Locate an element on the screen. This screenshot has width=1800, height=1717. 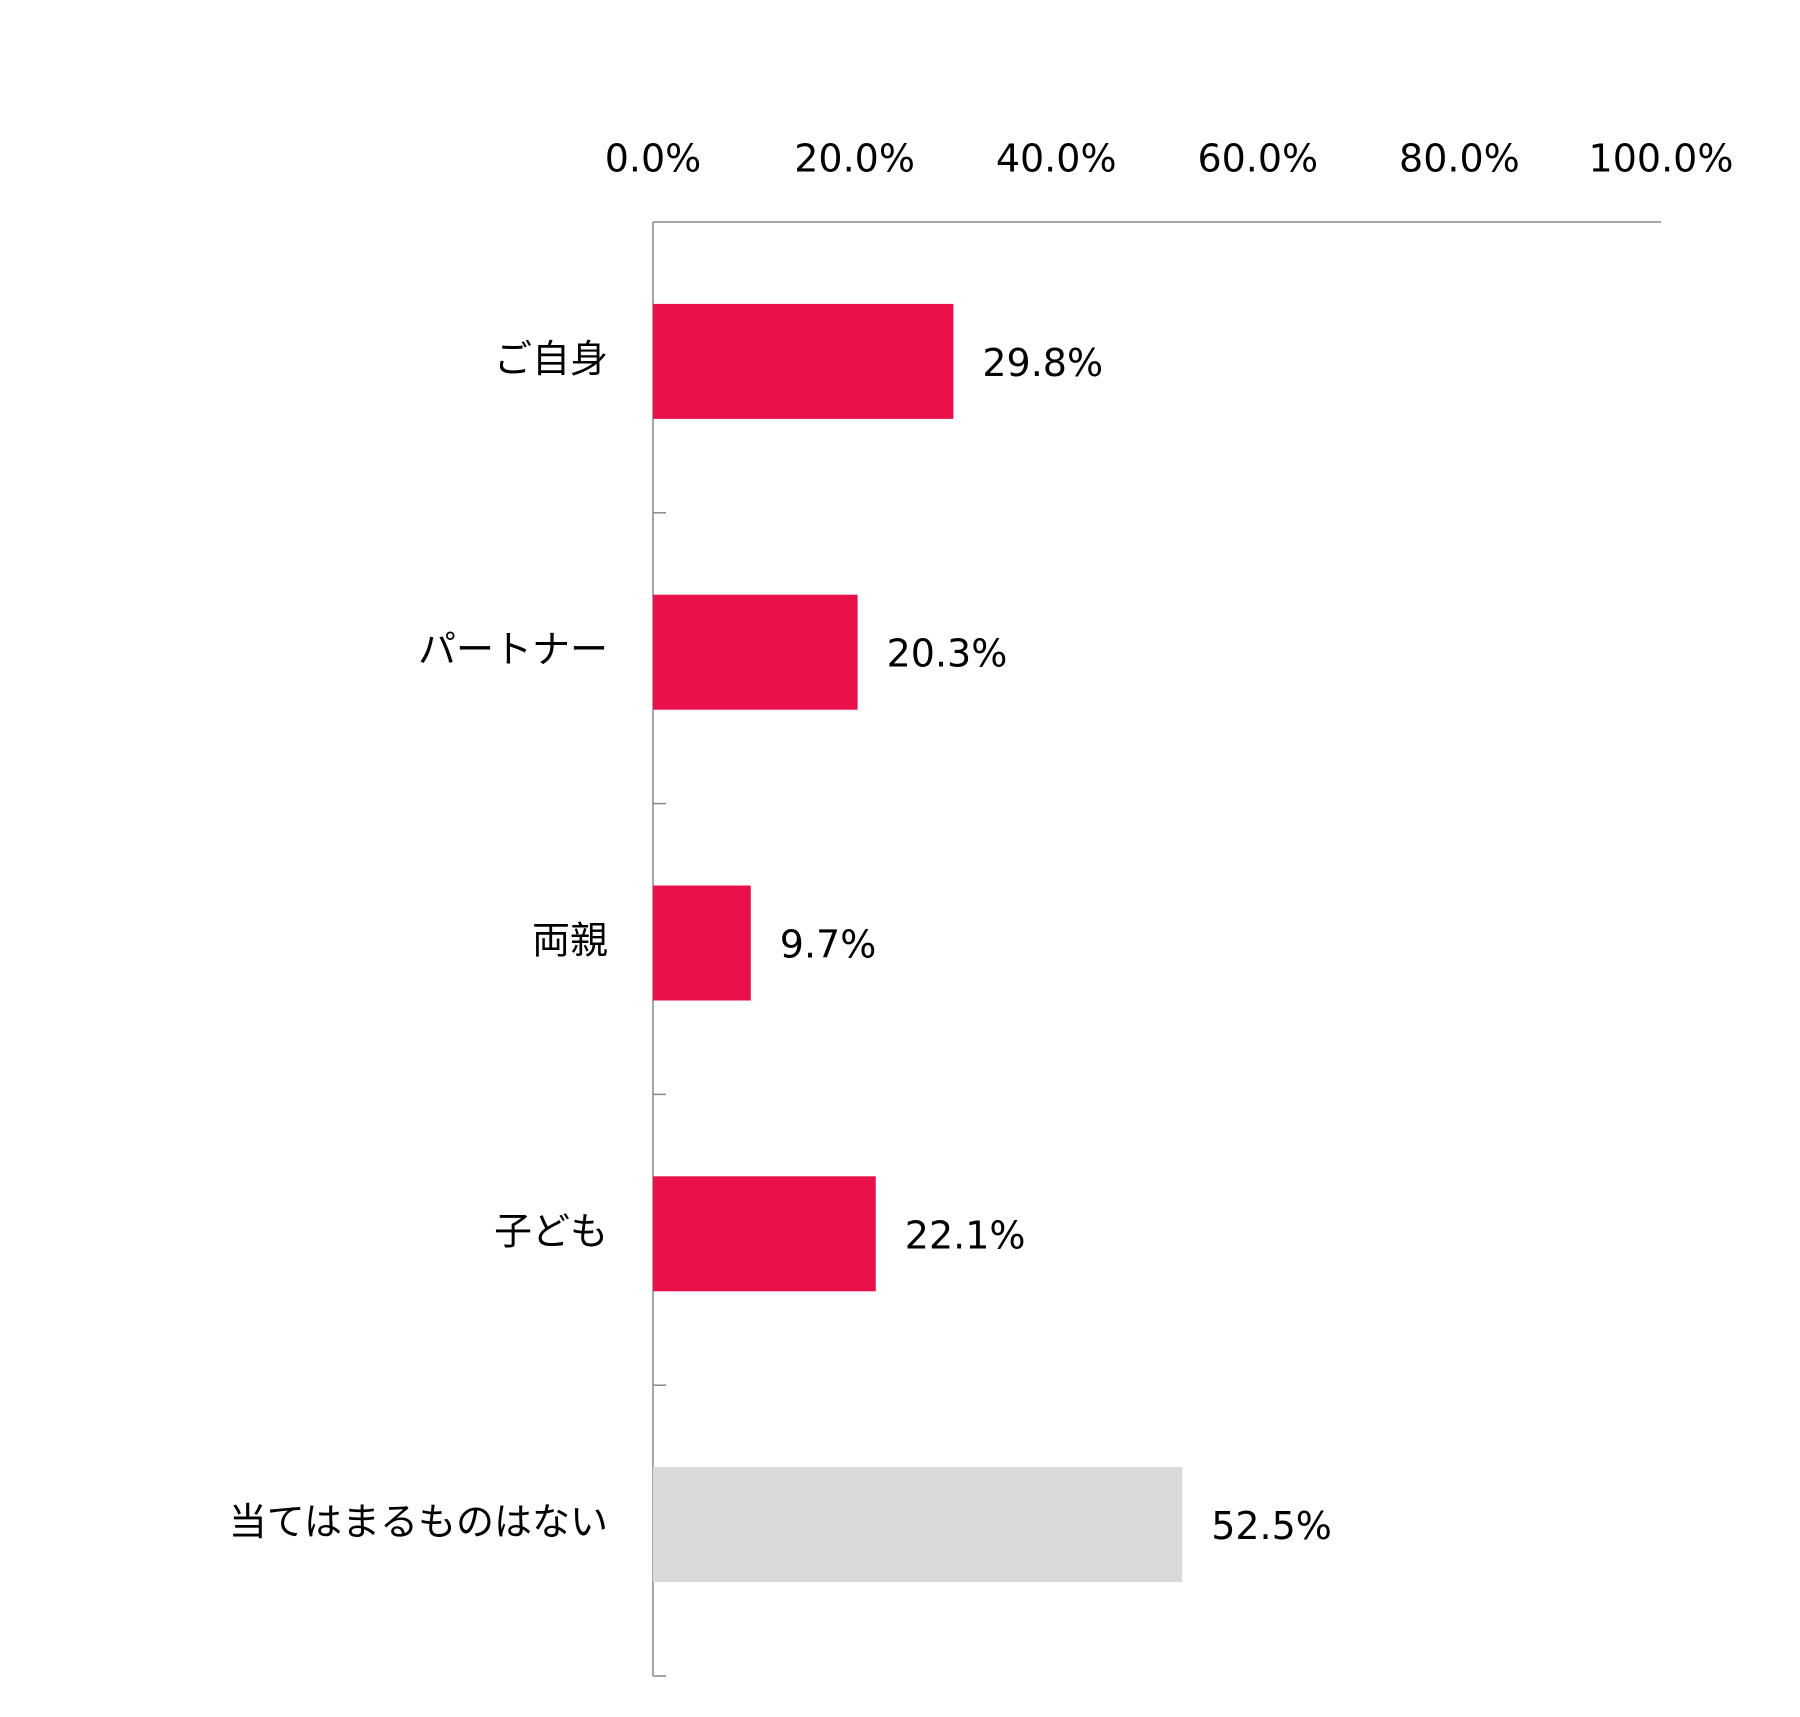
x-tick-label: 40.0% is located at coordinates (1056, 159).